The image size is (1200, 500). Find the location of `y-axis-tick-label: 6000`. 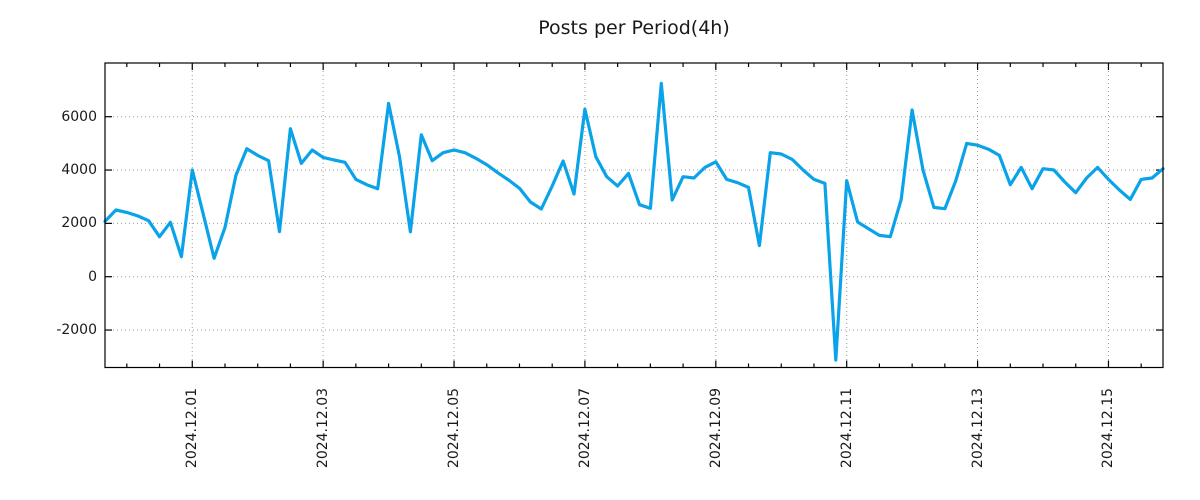

y-axis-tick-label: 6000 is located at coordinates (79, 116).